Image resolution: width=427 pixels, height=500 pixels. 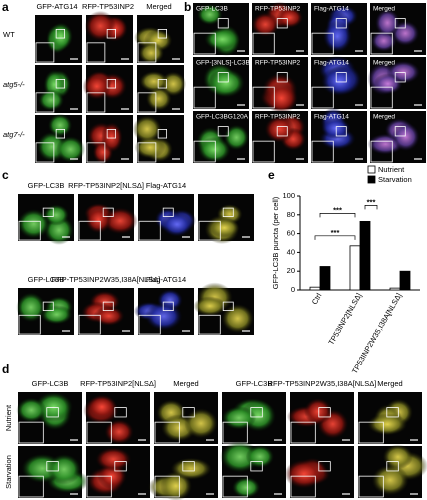 I want to click on row-label: atg7-/-, so click(x=14, y=134).